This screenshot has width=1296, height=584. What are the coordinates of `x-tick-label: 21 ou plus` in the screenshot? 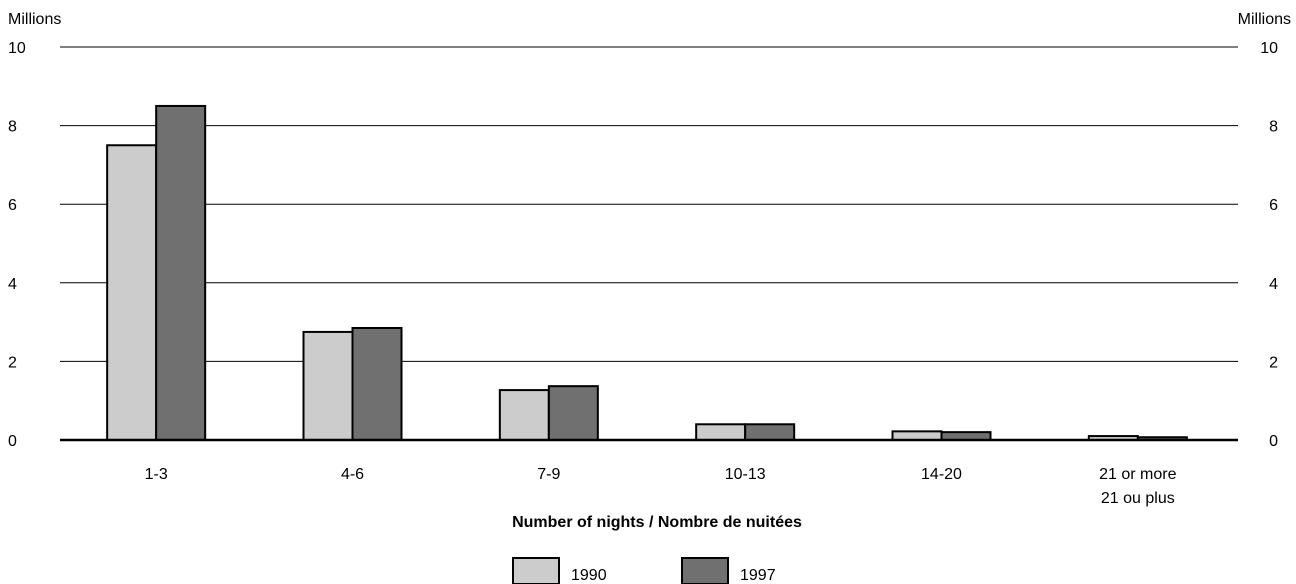 It's located at (1138, 498).